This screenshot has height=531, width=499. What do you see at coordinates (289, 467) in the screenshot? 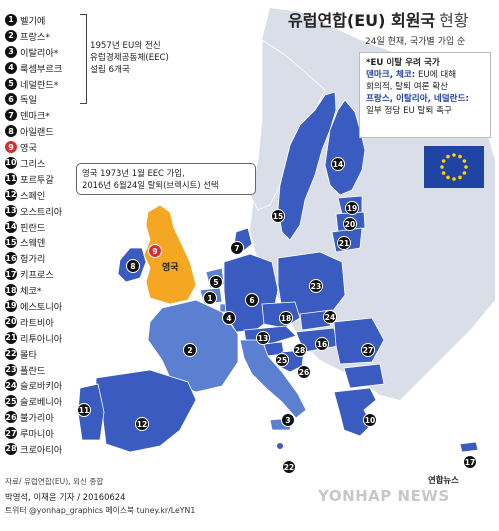
I see `map-number-marker: 22` at bounding box center [289, 467].